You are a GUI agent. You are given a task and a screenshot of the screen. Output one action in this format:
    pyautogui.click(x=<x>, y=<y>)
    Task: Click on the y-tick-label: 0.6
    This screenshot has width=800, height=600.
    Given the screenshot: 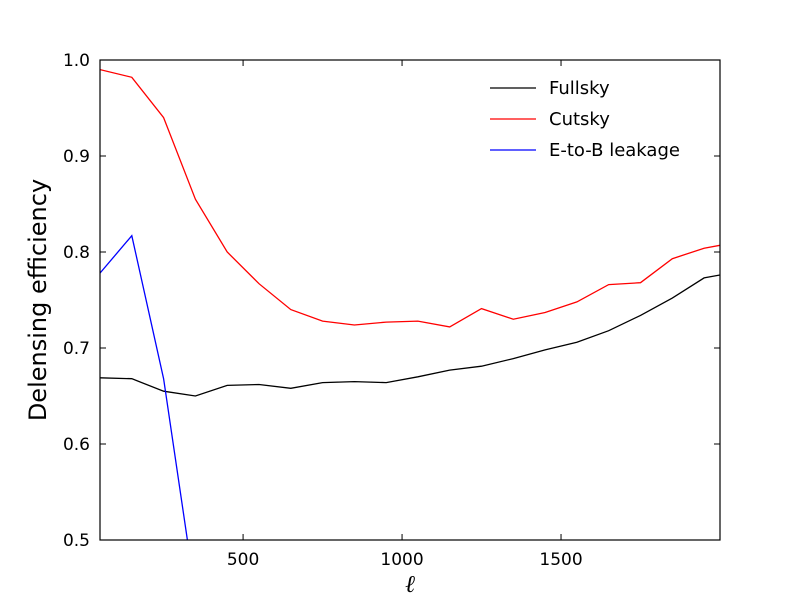 What is the action you would take?
    pyautogui.click(x=76, y=445)
    